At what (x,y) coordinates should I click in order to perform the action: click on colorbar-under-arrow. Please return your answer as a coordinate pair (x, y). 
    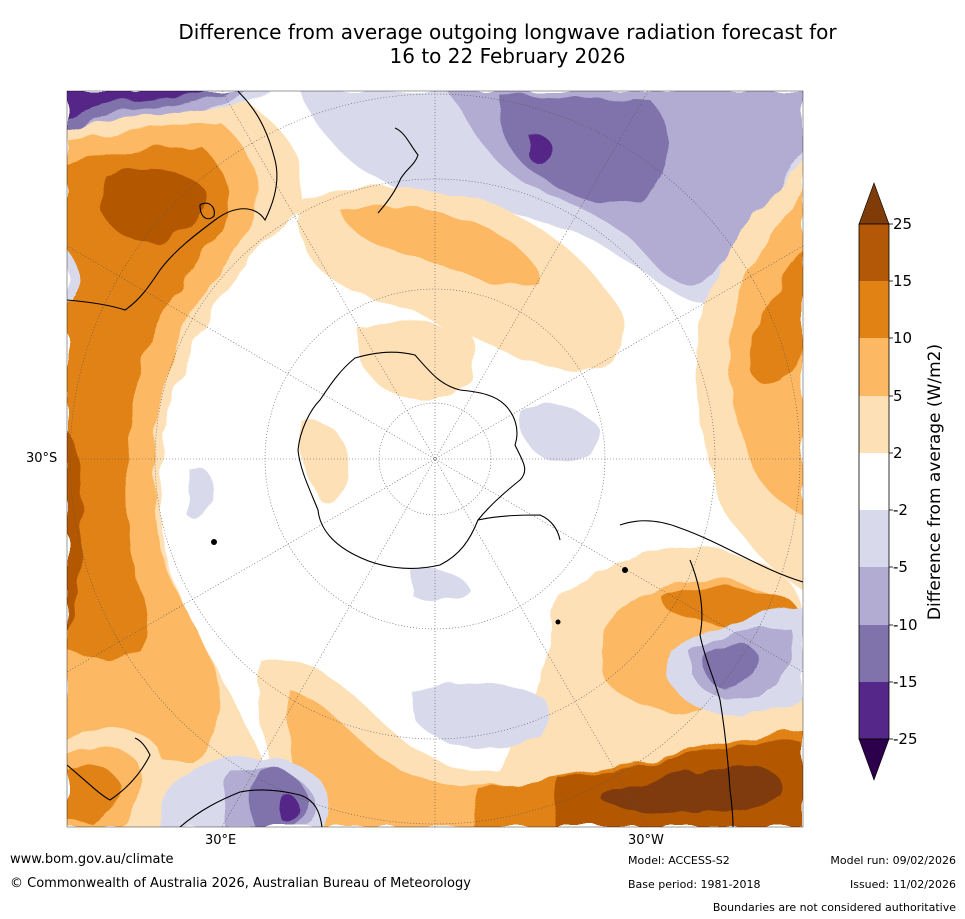
    Looking at the image, I should click on (874, 759).